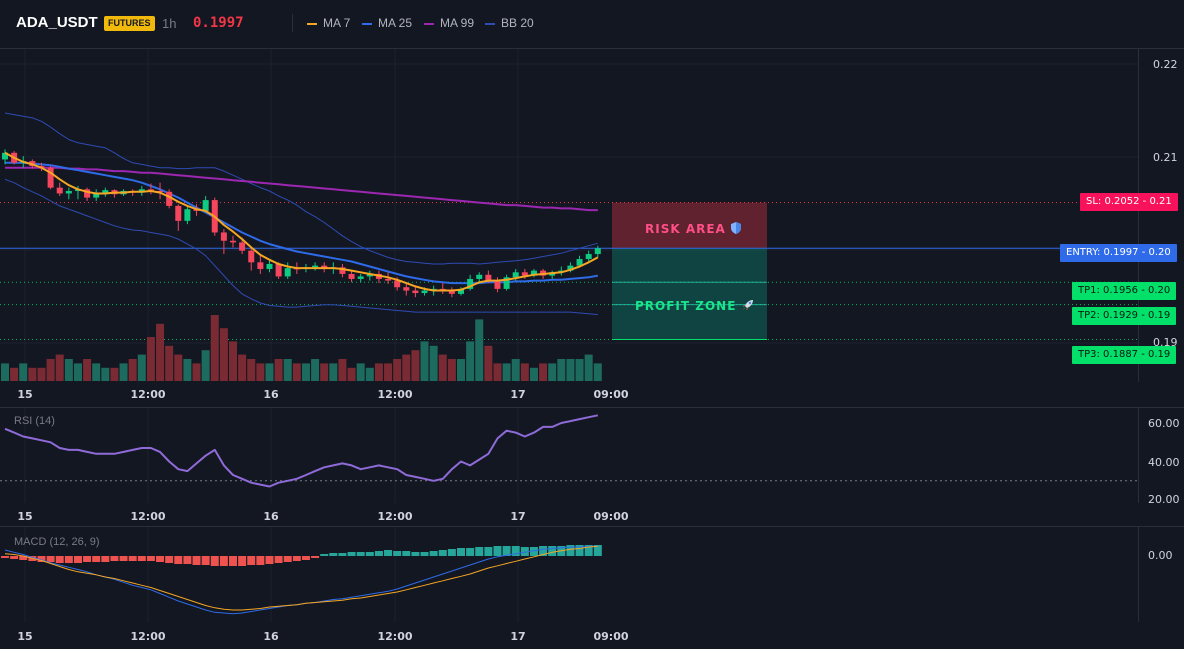  Describe the element at coordinates (395, 394) in the screenshot. I see `time-axis-label: 12:00` at that location.